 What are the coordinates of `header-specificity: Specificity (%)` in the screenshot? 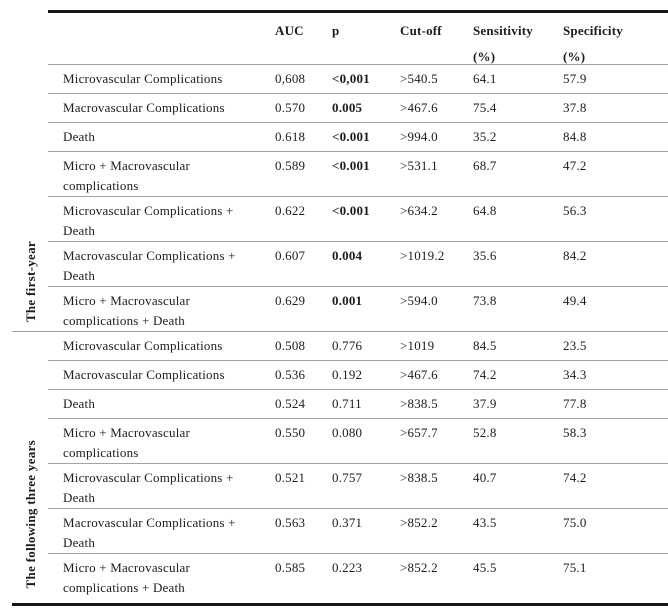 It's located at (615, 38).